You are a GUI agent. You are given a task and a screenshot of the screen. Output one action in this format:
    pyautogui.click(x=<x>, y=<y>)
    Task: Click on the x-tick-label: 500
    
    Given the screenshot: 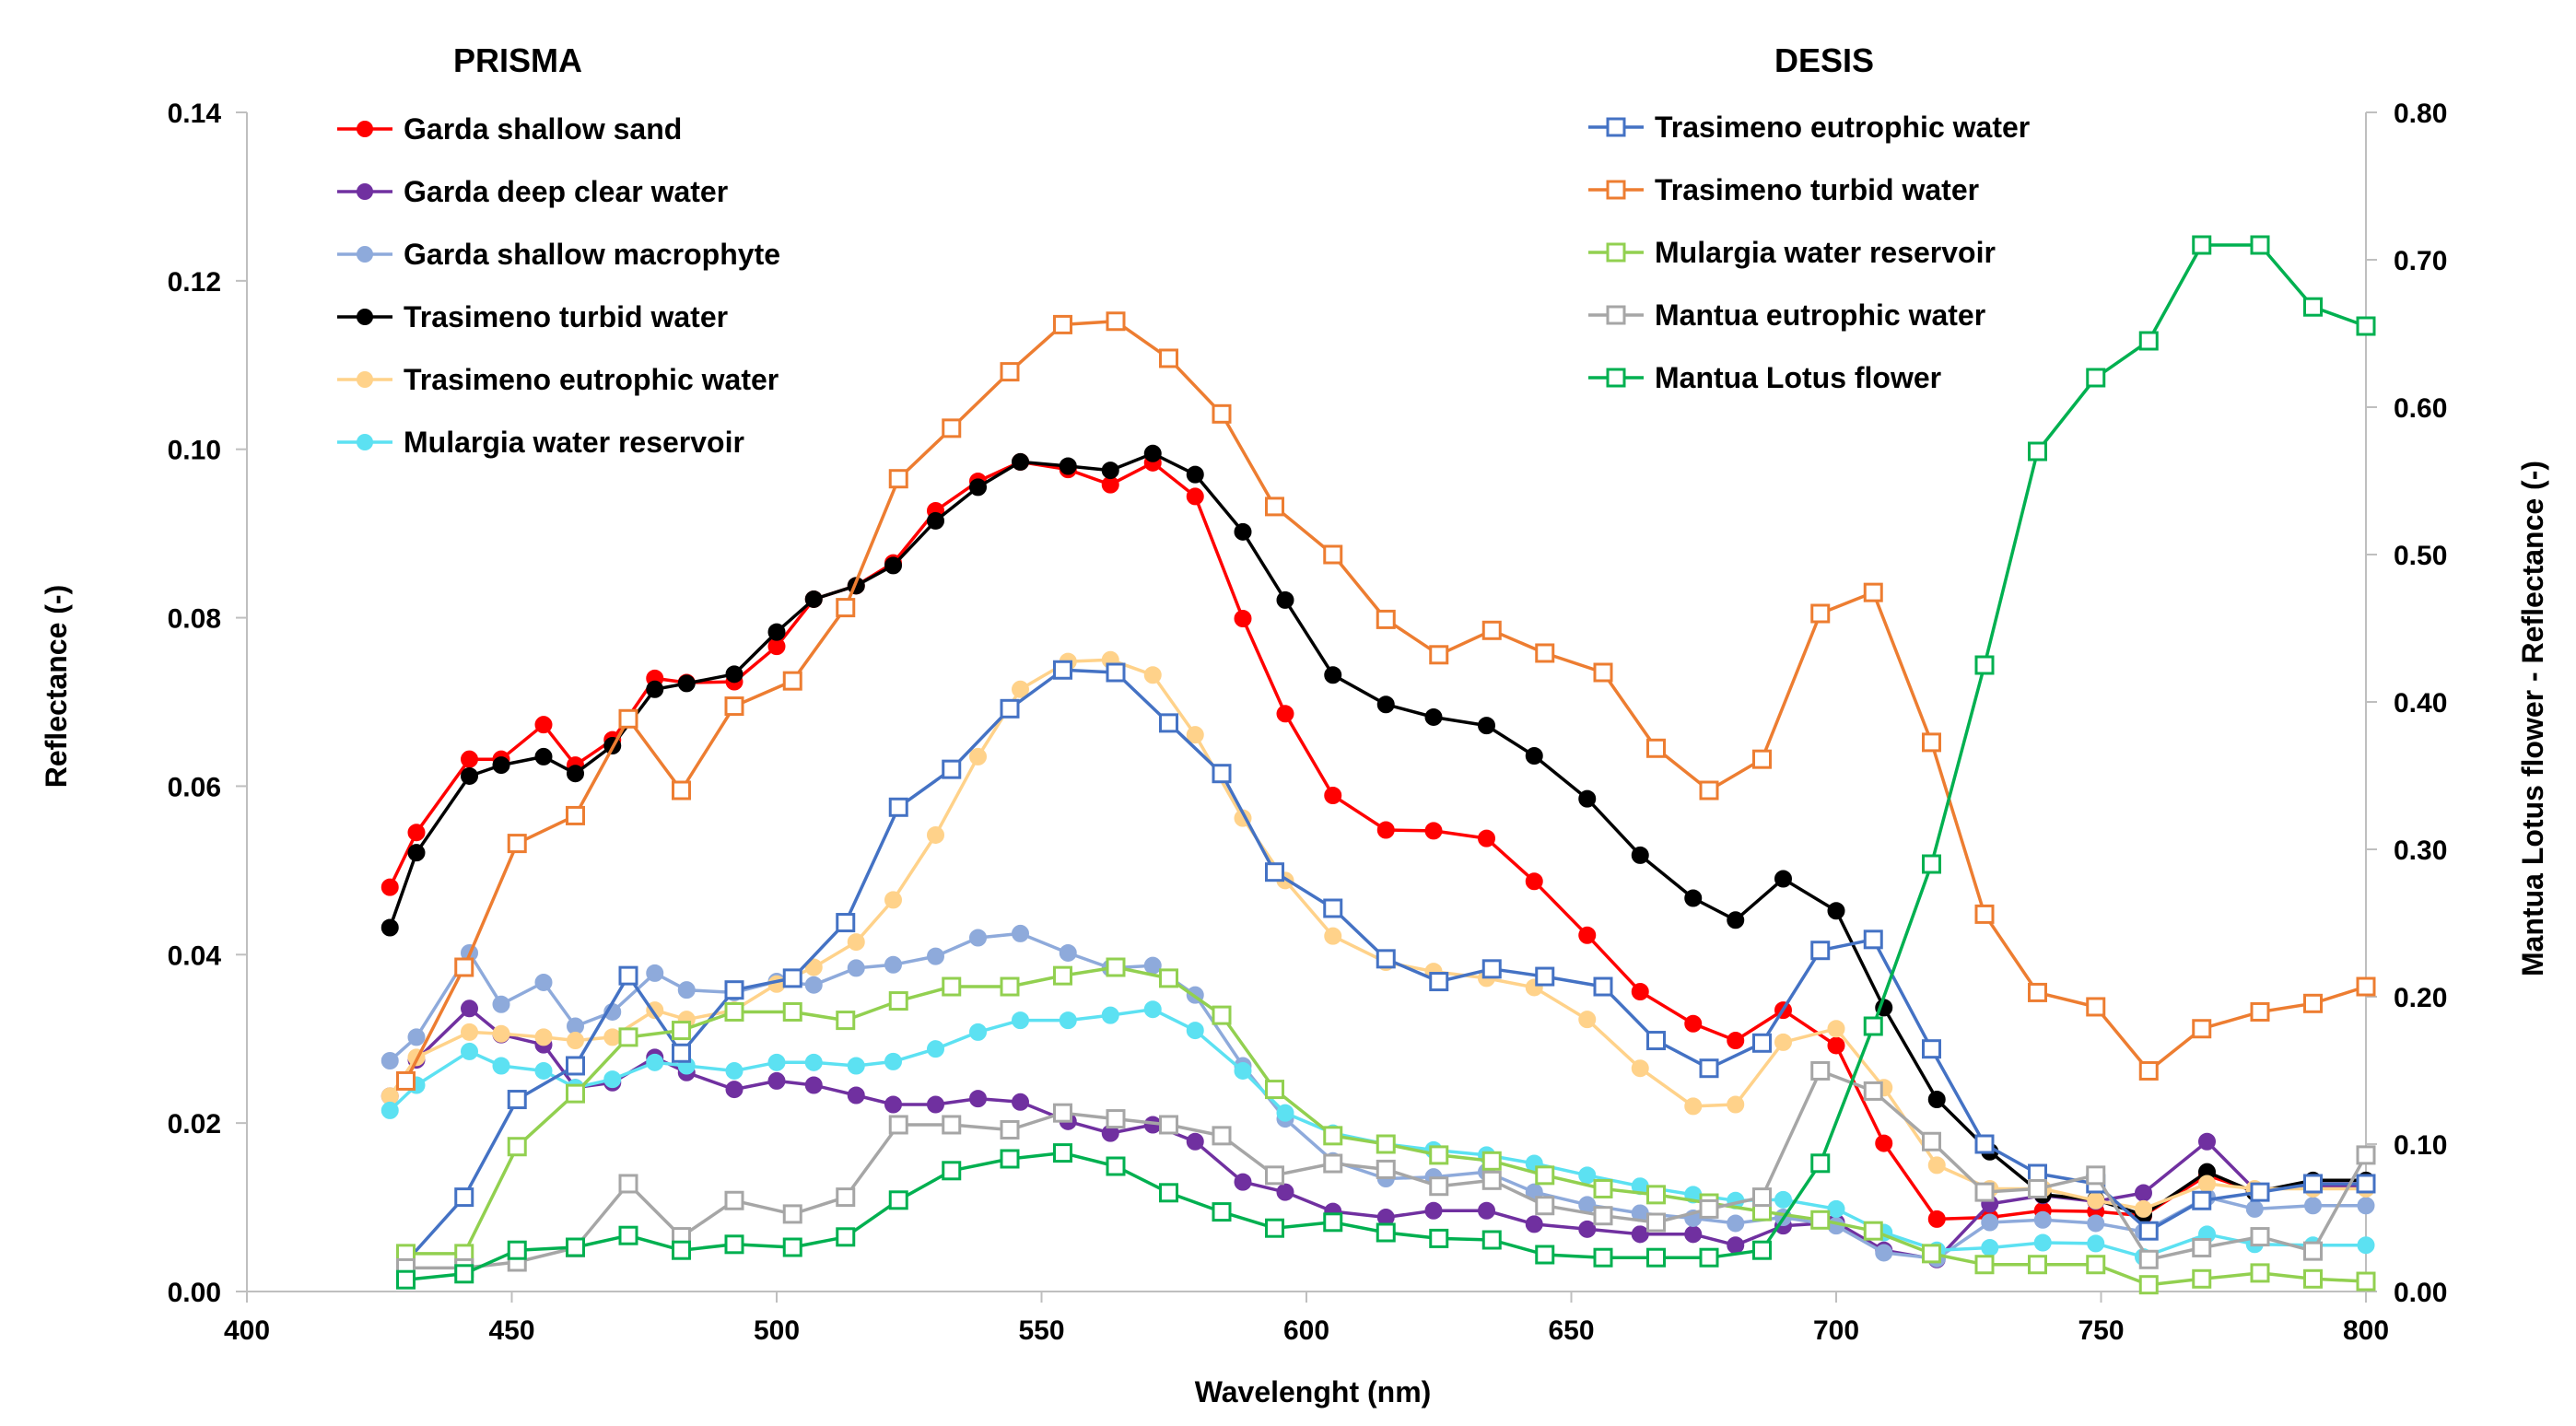 What is the action you would take?
    pyautogui.click(x=777, y=1330)
    